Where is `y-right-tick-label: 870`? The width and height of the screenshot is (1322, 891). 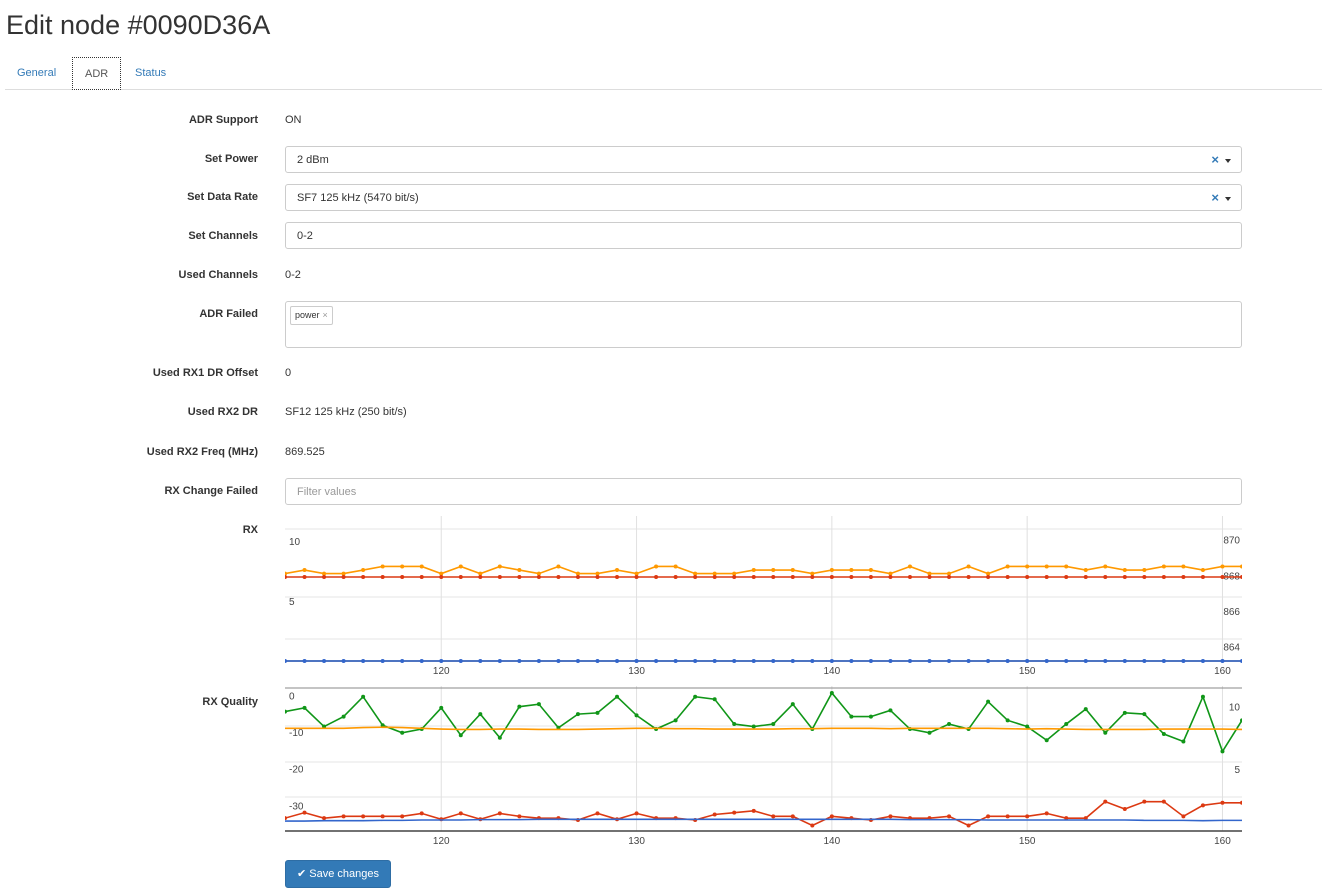 y-right-tick-label: 870 is located at coordinates (1231, 541).